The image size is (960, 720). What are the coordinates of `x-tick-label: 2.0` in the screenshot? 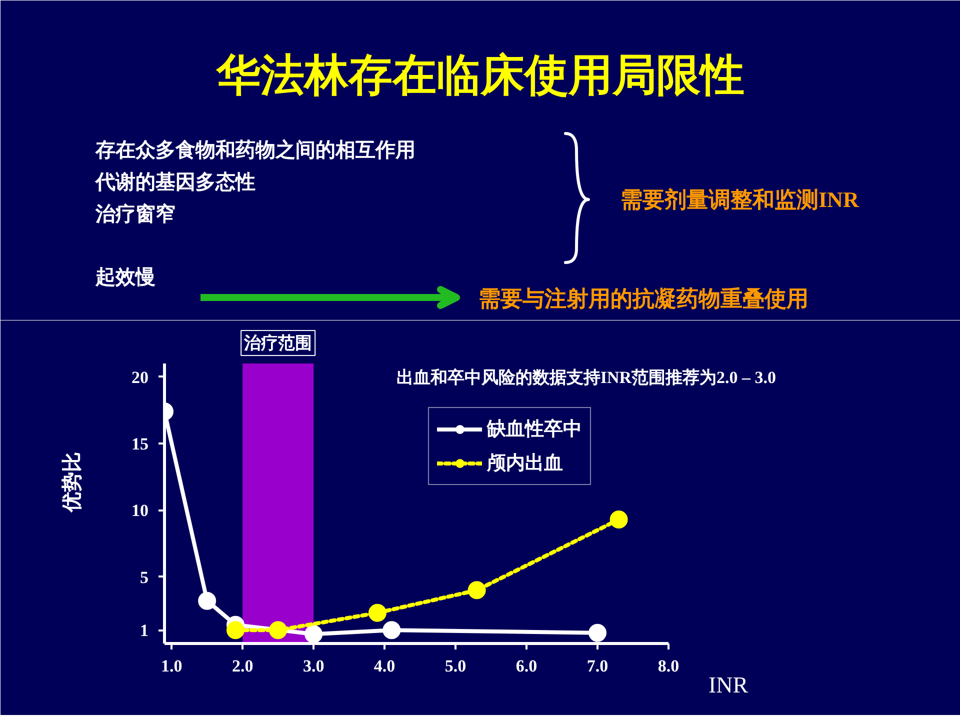 It's located at (243, 666).